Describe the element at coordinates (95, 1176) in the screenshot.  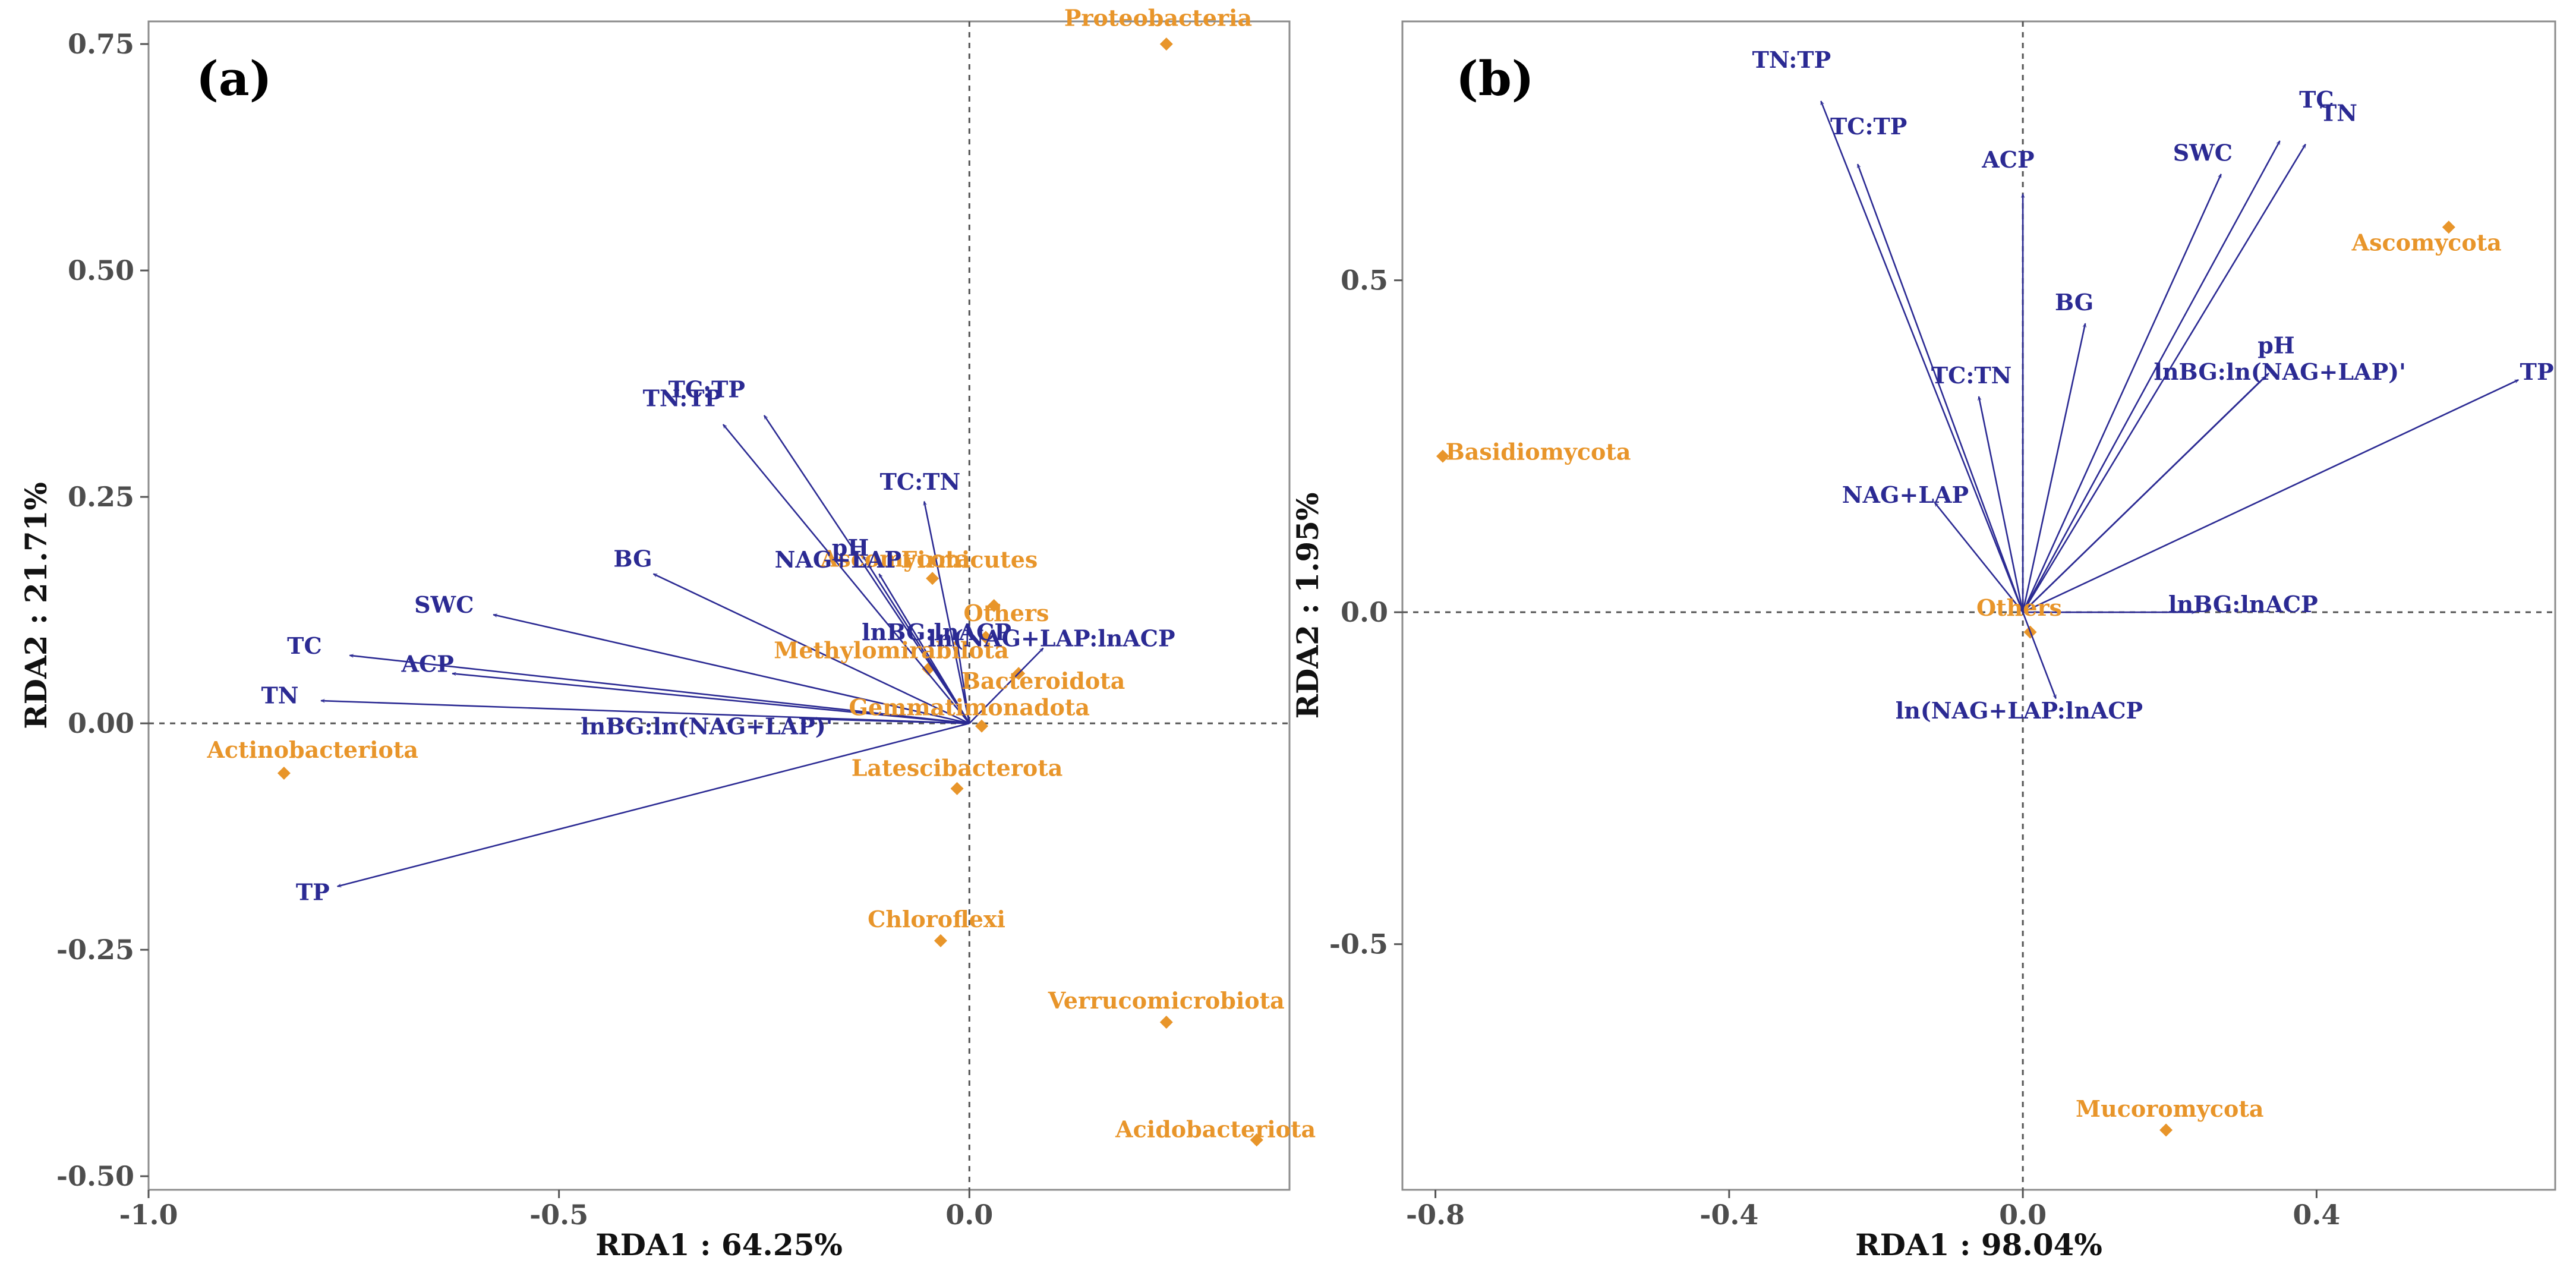
I see `y-tick-label: -0.50` at that location.